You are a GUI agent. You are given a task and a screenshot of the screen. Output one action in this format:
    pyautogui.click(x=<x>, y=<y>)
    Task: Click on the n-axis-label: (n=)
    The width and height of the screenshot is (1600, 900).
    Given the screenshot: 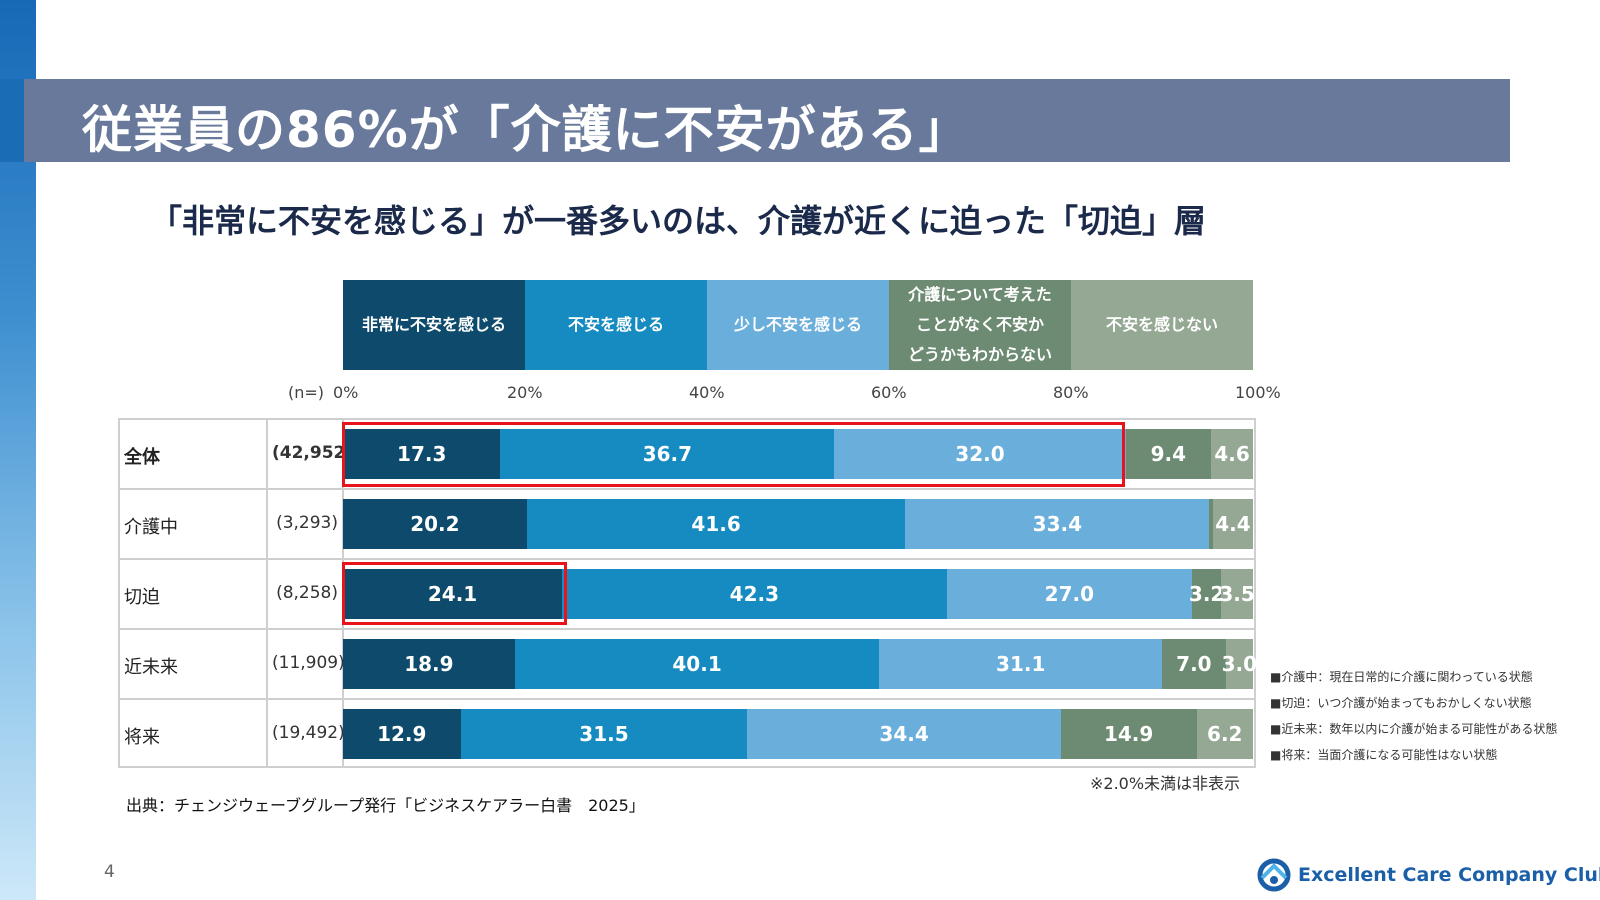 What is the action you would take?
    pyautogui.click(x=306, y=392)
    